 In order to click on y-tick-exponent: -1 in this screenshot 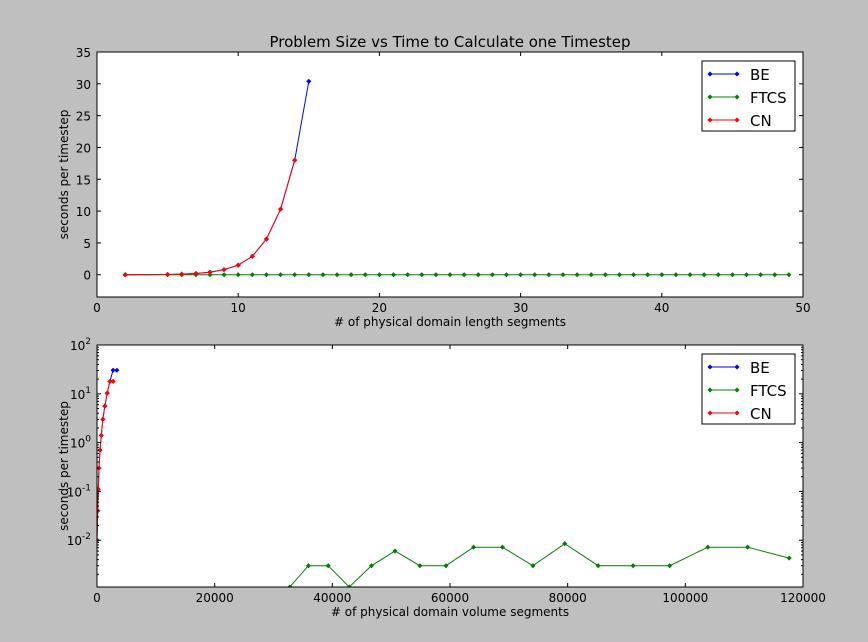, I will do `click(86, 488)`.